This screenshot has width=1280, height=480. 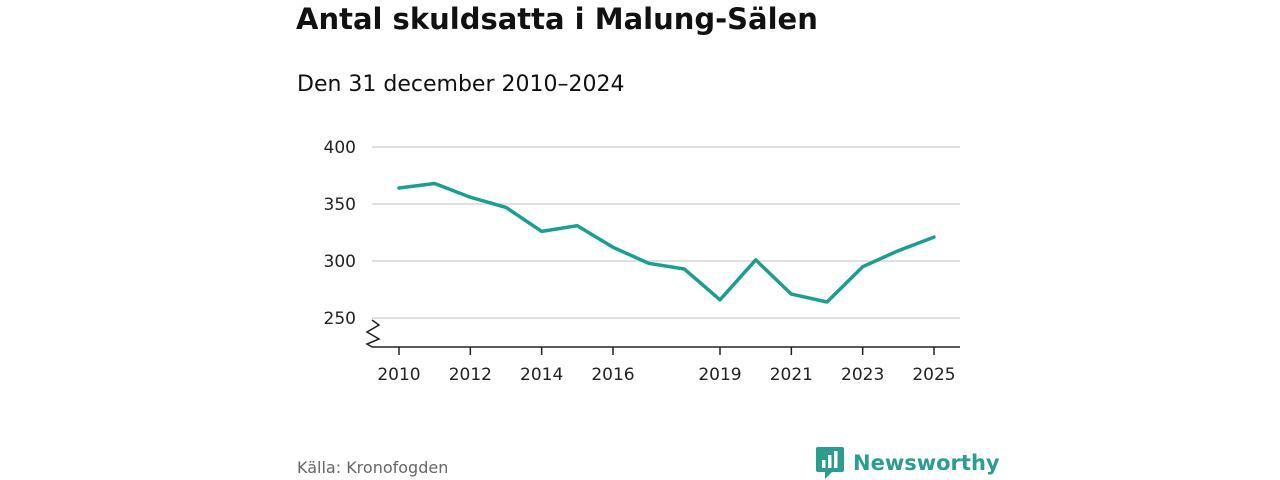 I want to click on chart-subtitle: Den 31 december 2010–2024, so click(x=461, y=84).